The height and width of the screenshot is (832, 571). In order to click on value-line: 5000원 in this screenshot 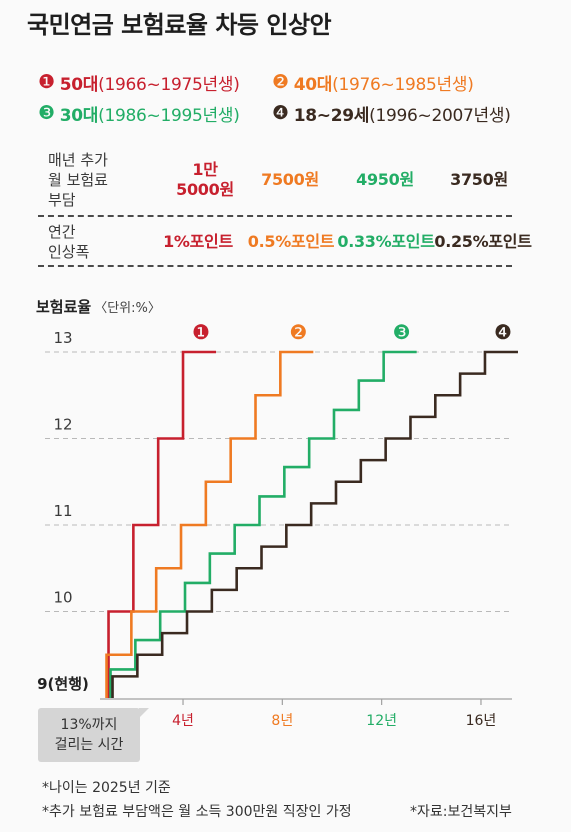, I will do `click(205, 189)`.